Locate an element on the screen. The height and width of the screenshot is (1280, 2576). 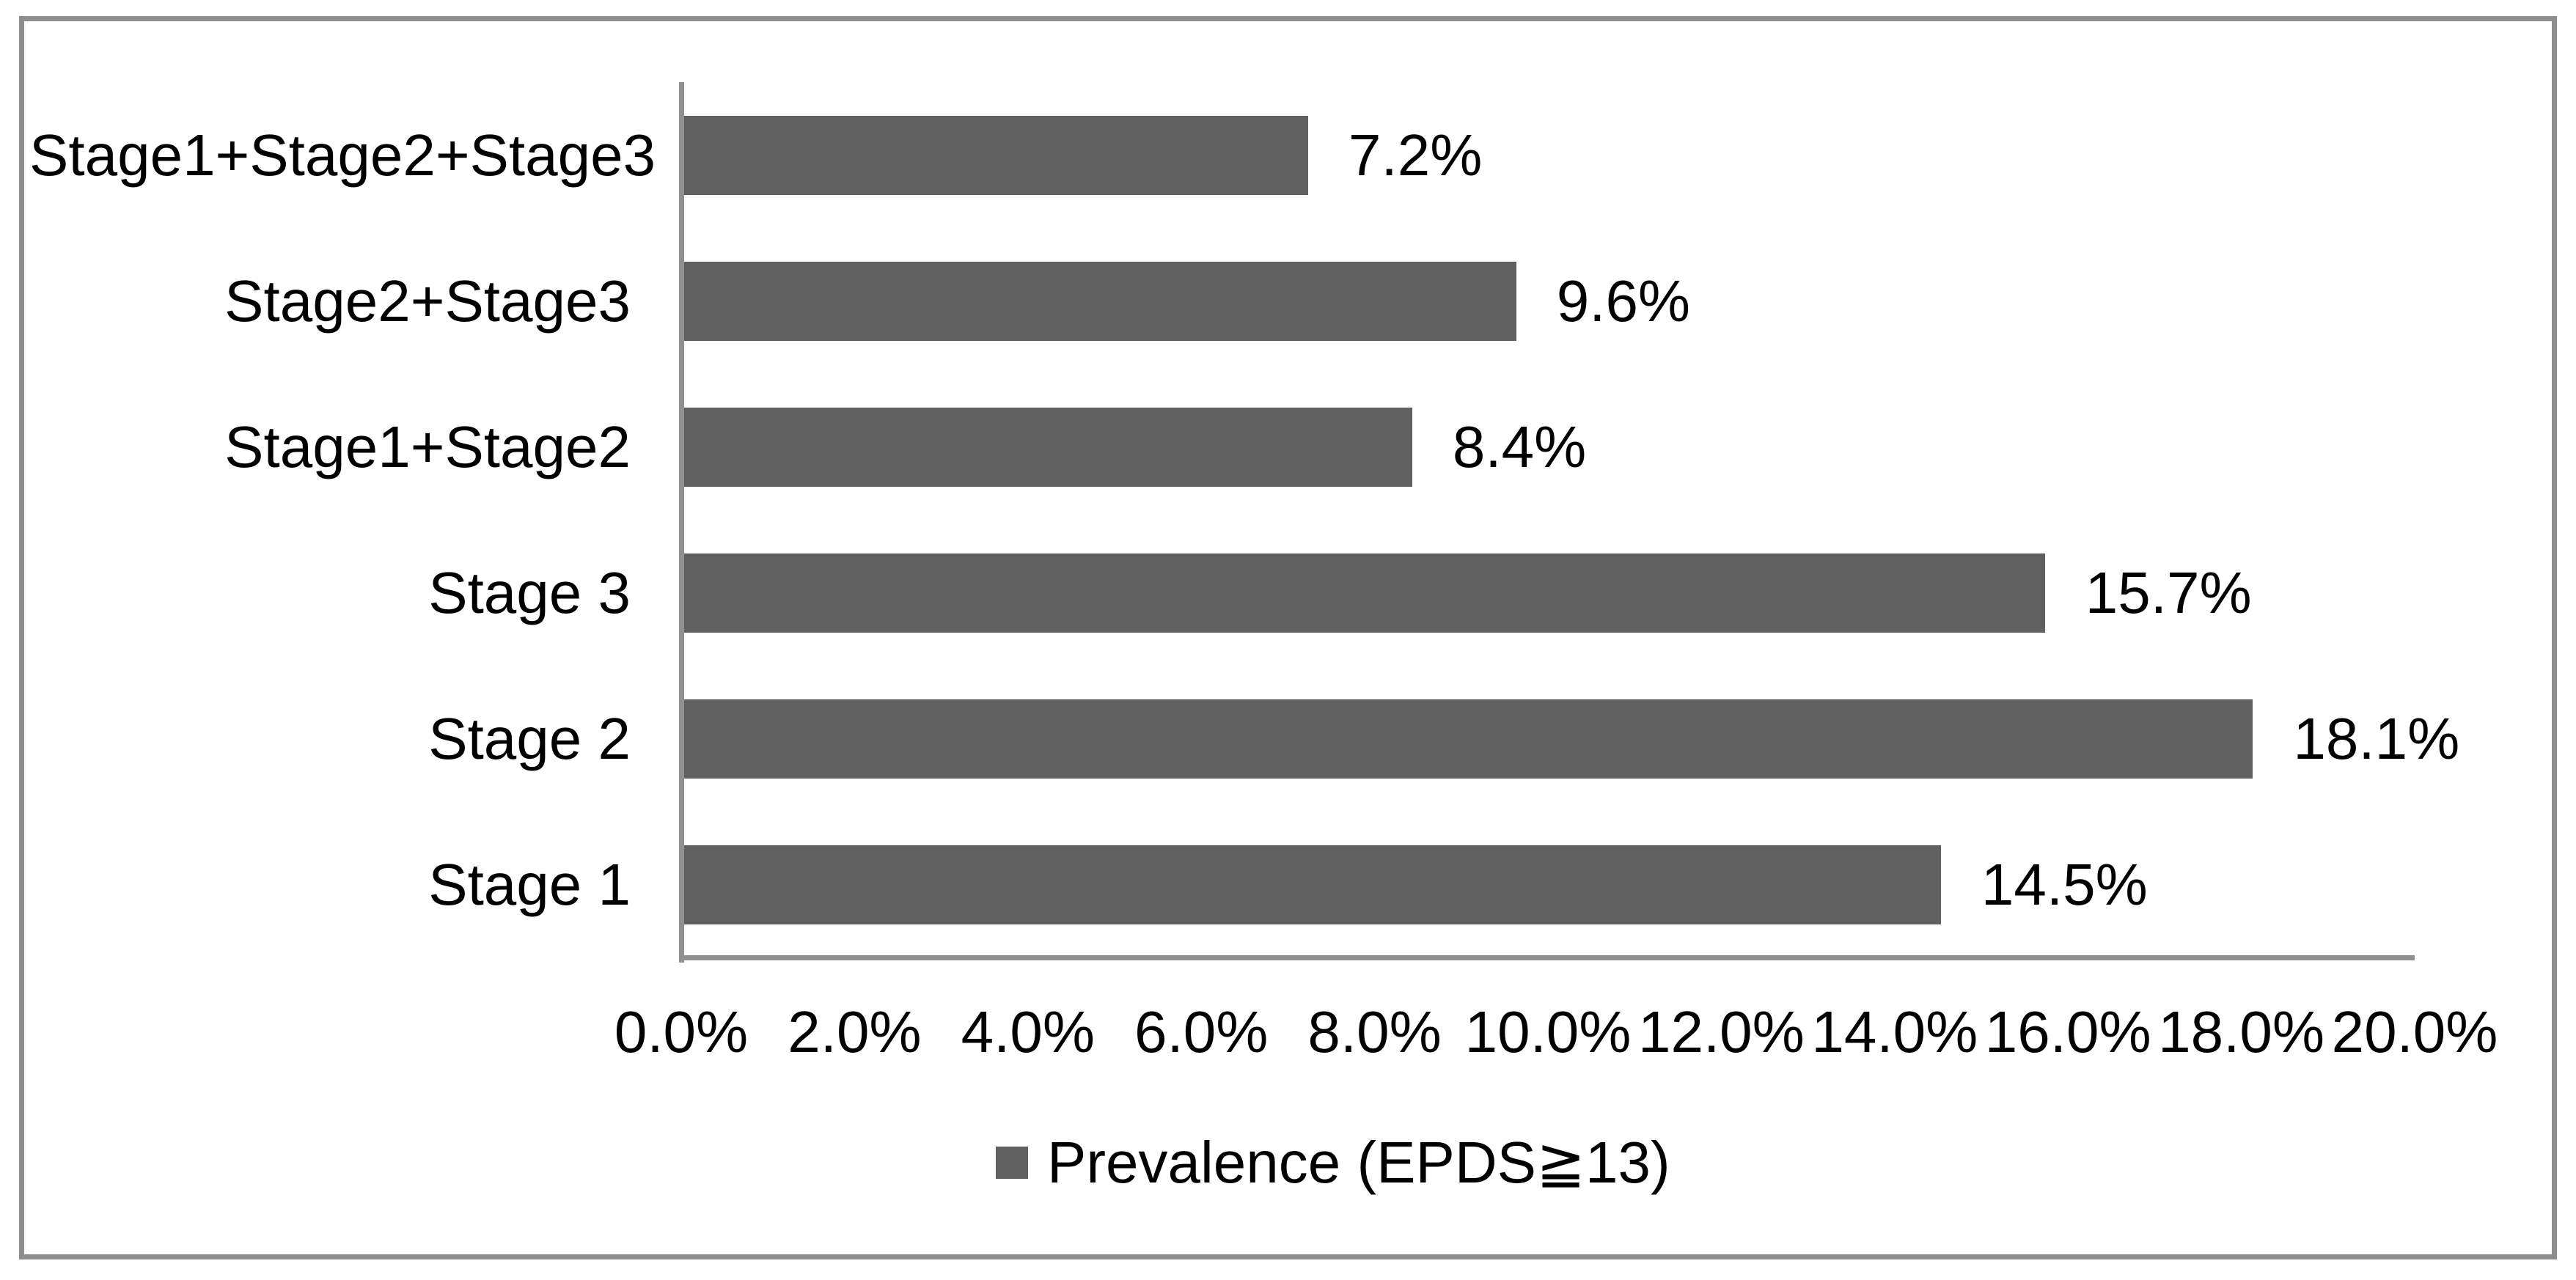
legend-label: Prevalence (EPDS≧13) is located at coordinates (1359, 1162).